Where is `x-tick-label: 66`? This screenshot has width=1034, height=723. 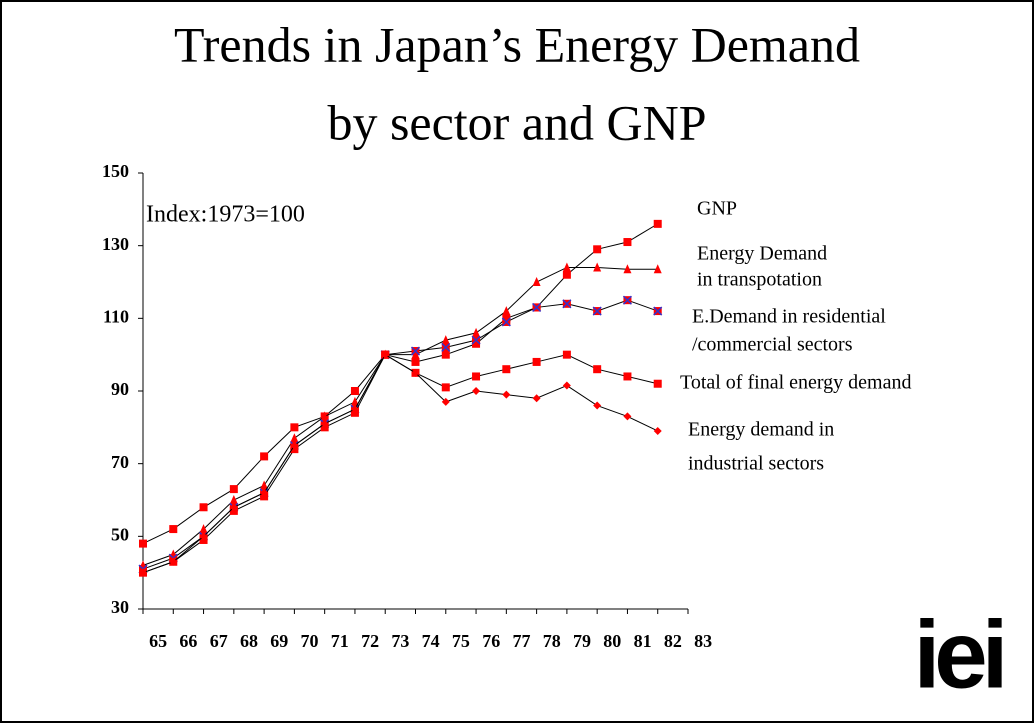
x-tick-label: 66 is located at coordinates (188, 641).